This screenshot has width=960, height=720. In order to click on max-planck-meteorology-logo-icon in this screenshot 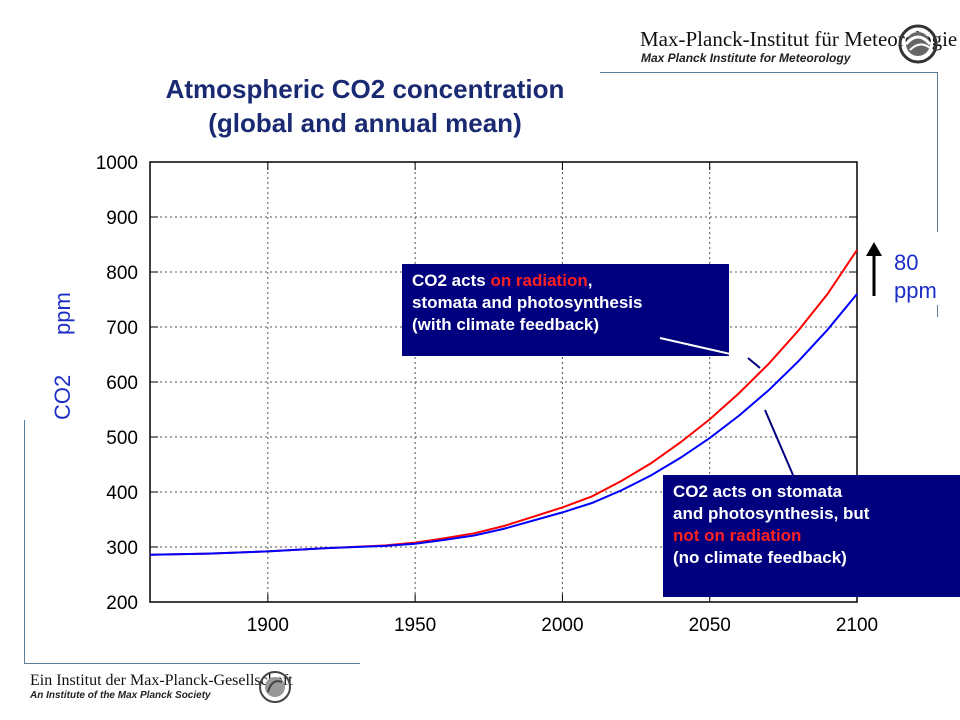, I will do `click(918, 44)`.